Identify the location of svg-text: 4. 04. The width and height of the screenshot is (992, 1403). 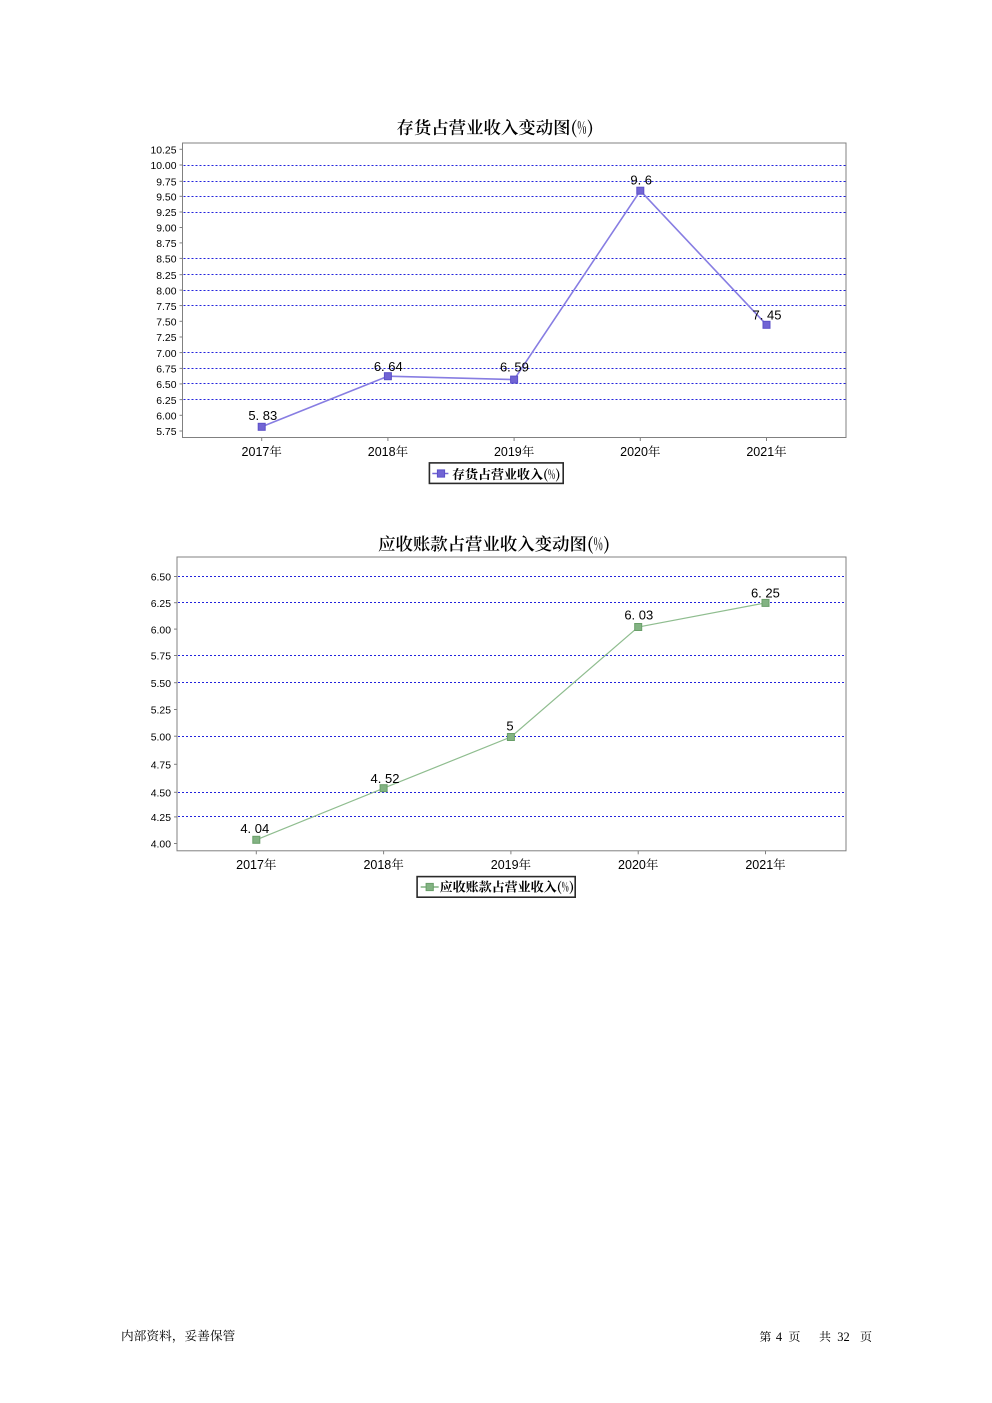
(254, 828).